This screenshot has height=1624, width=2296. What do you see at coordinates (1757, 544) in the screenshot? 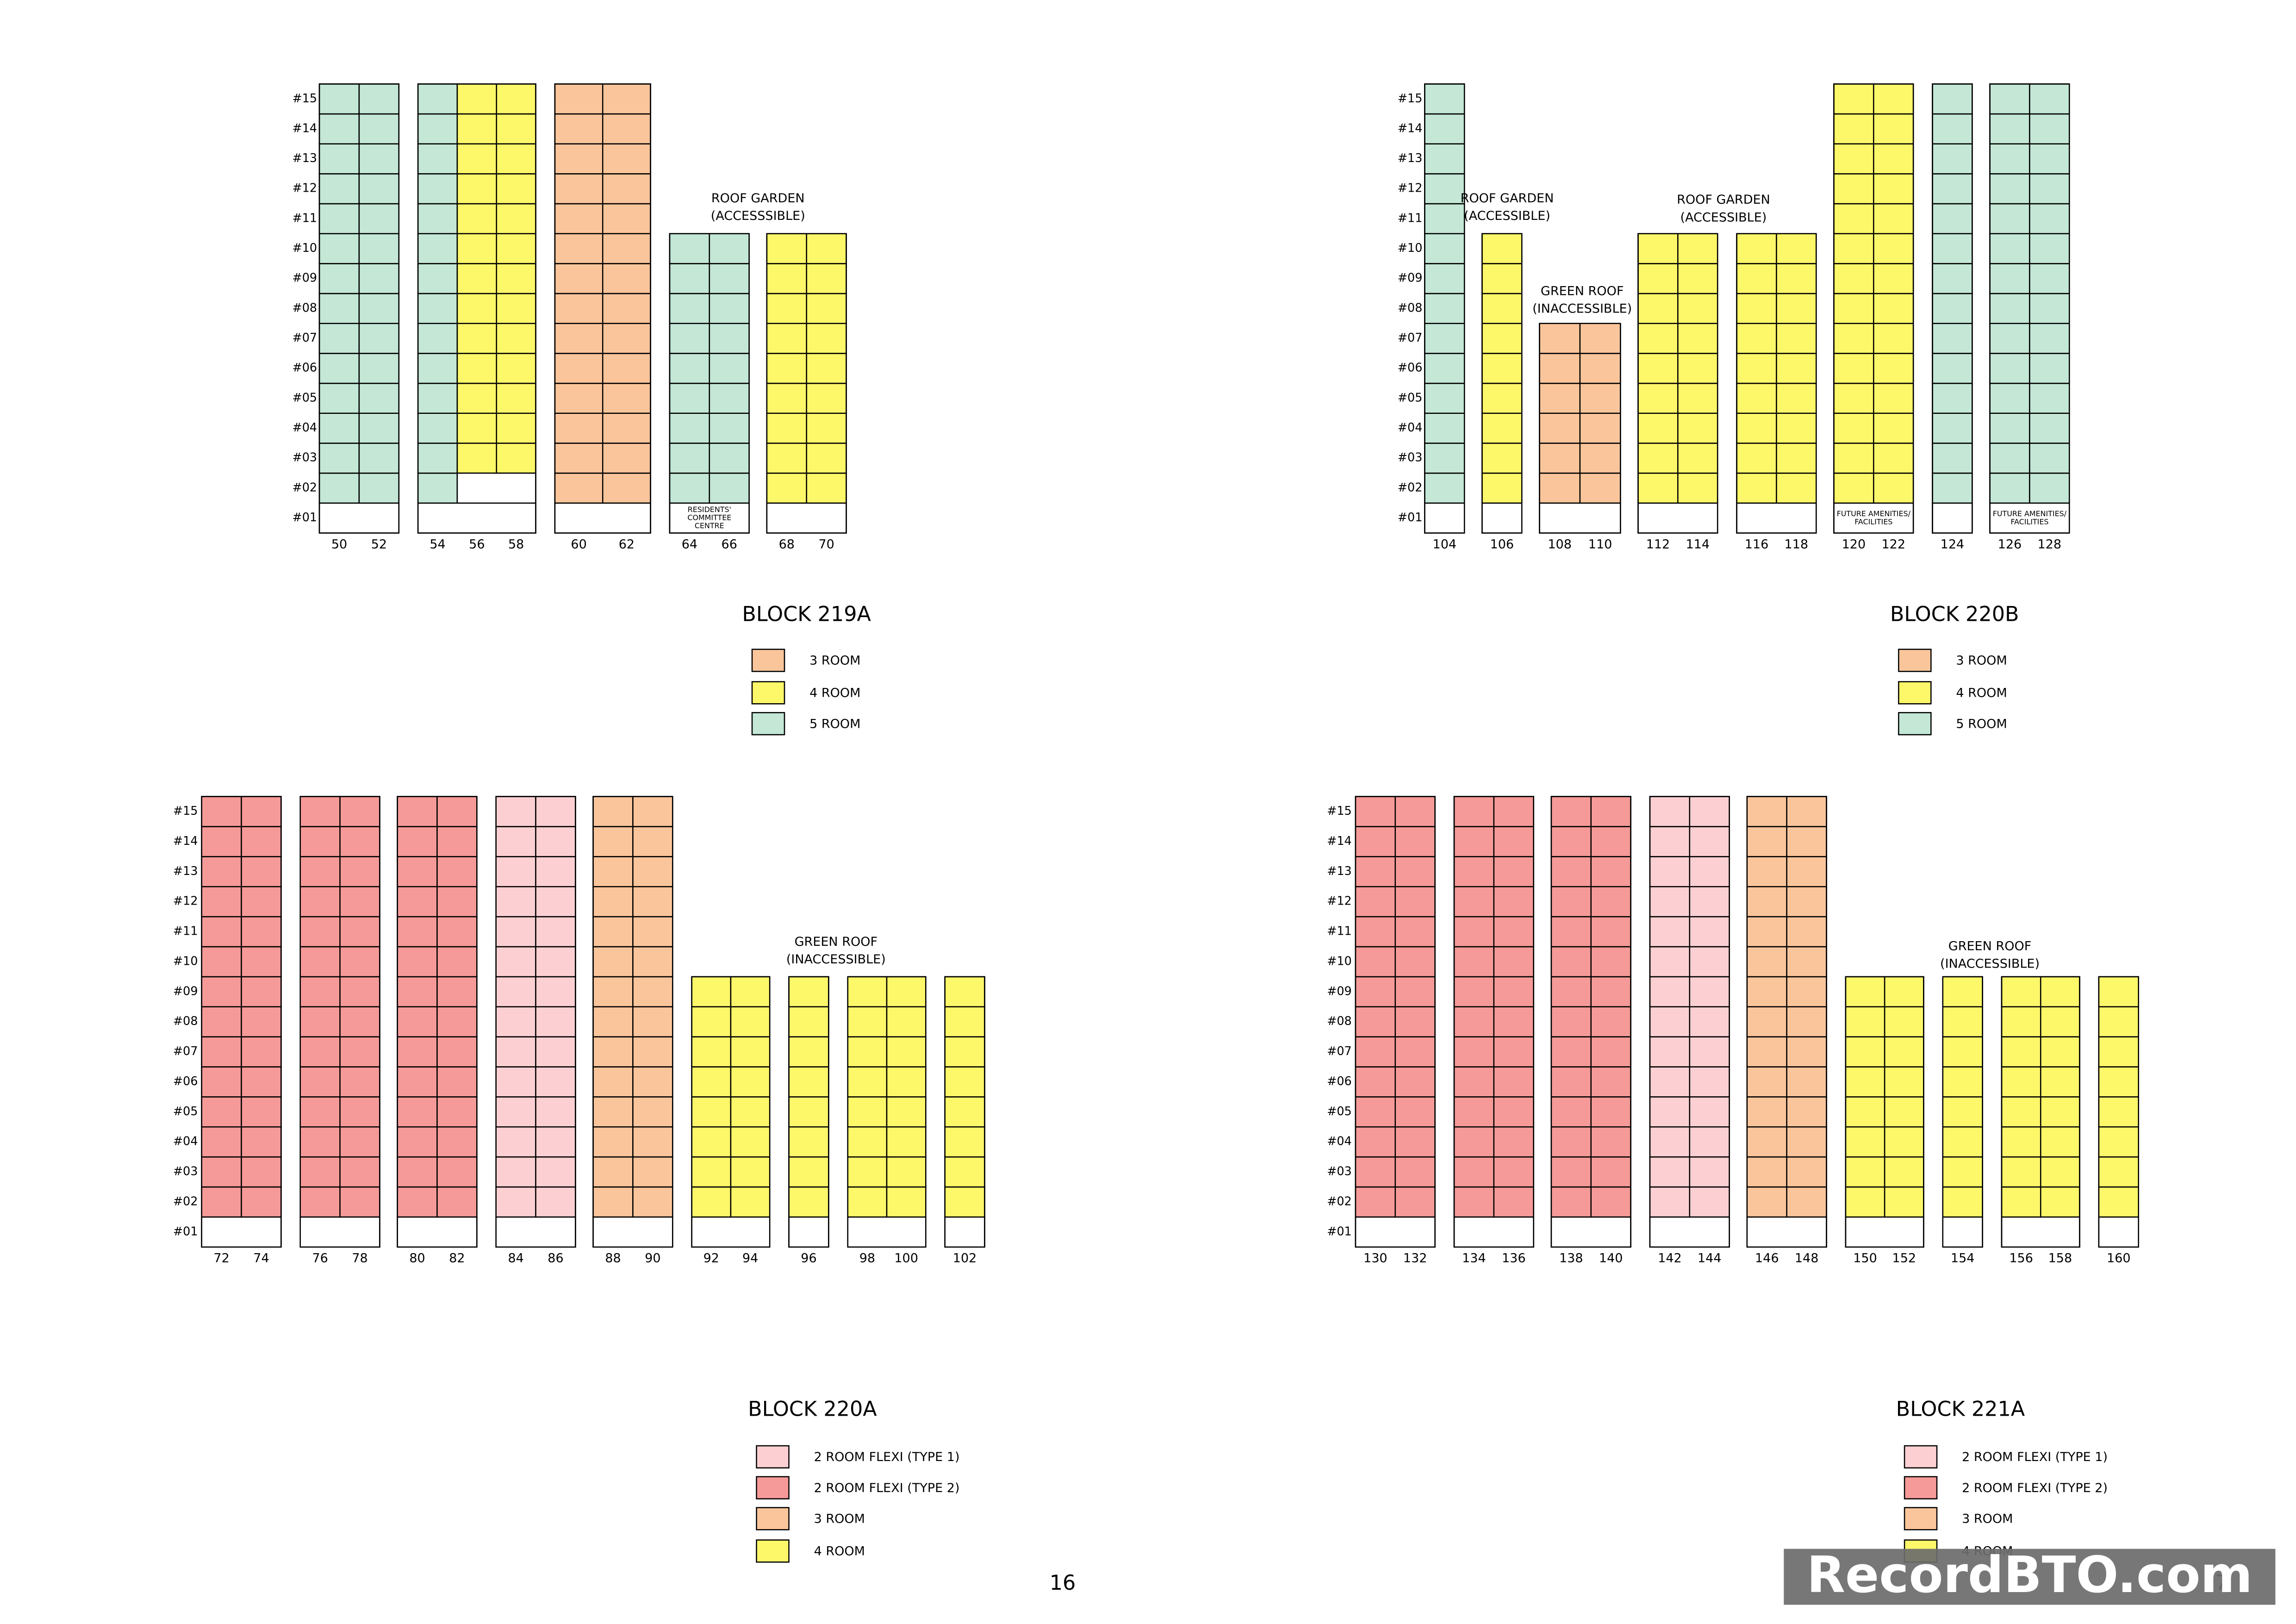
I see `unit-number: 116` at bounding box center [1757, 544].